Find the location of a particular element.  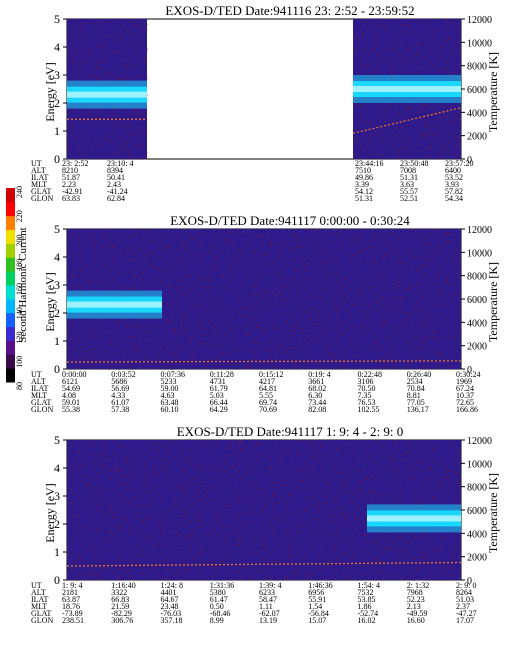

temperature-tick-label: 2000 is located at coordinates (477, 347).